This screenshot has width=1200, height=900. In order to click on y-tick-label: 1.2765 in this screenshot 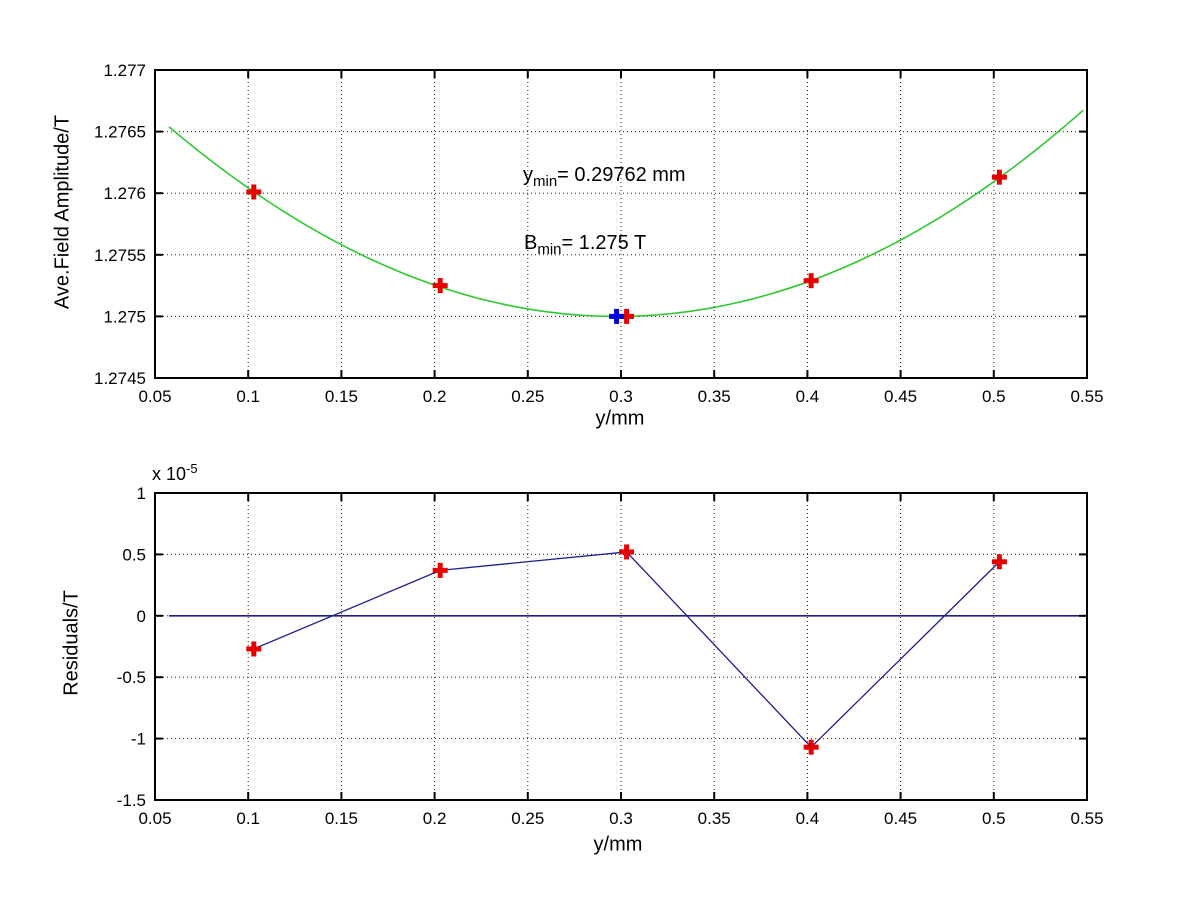, I will do `click(120, 132)`.